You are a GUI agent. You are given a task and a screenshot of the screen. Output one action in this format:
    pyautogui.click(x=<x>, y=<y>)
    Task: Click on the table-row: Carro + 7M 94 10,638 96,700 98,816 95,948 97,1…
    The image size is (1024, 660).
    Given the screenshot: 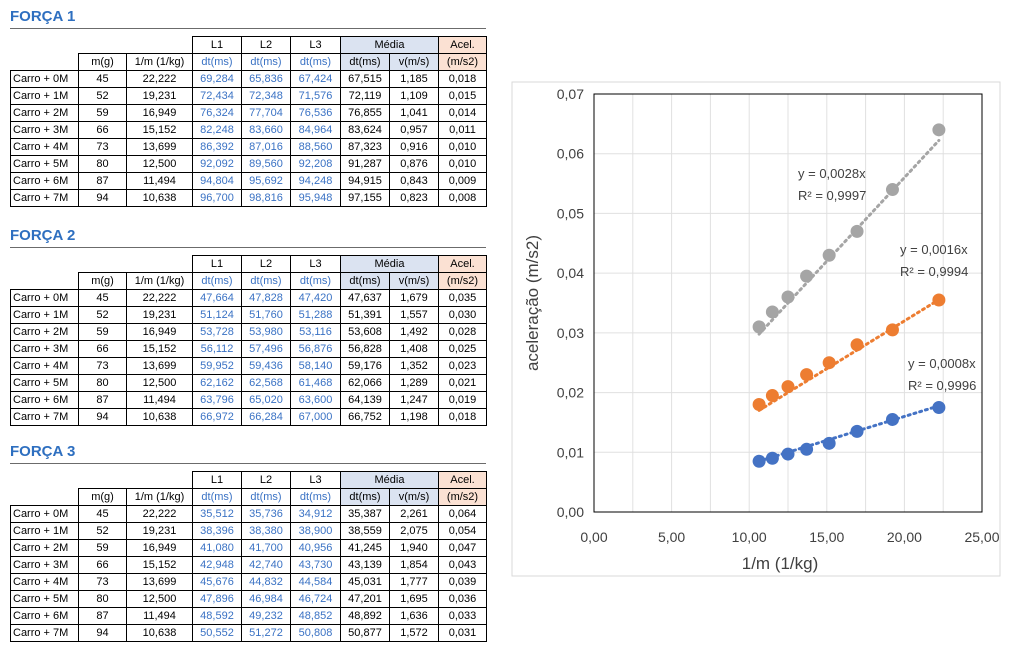 What is the action you would take?
    pyautogui.click(x=248, y=198)
    